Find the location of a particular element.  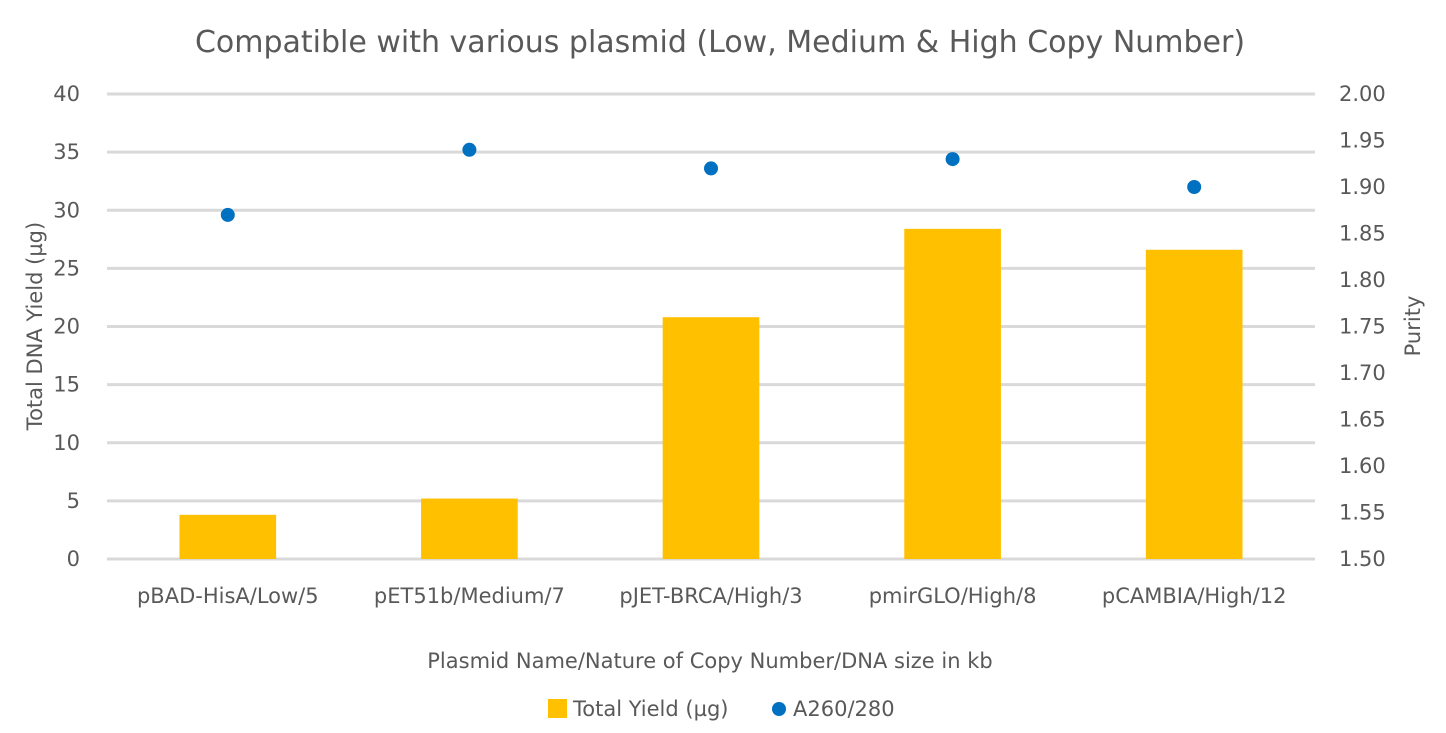

y2-axis-label: Purity is located at coordinates (1413, 326).